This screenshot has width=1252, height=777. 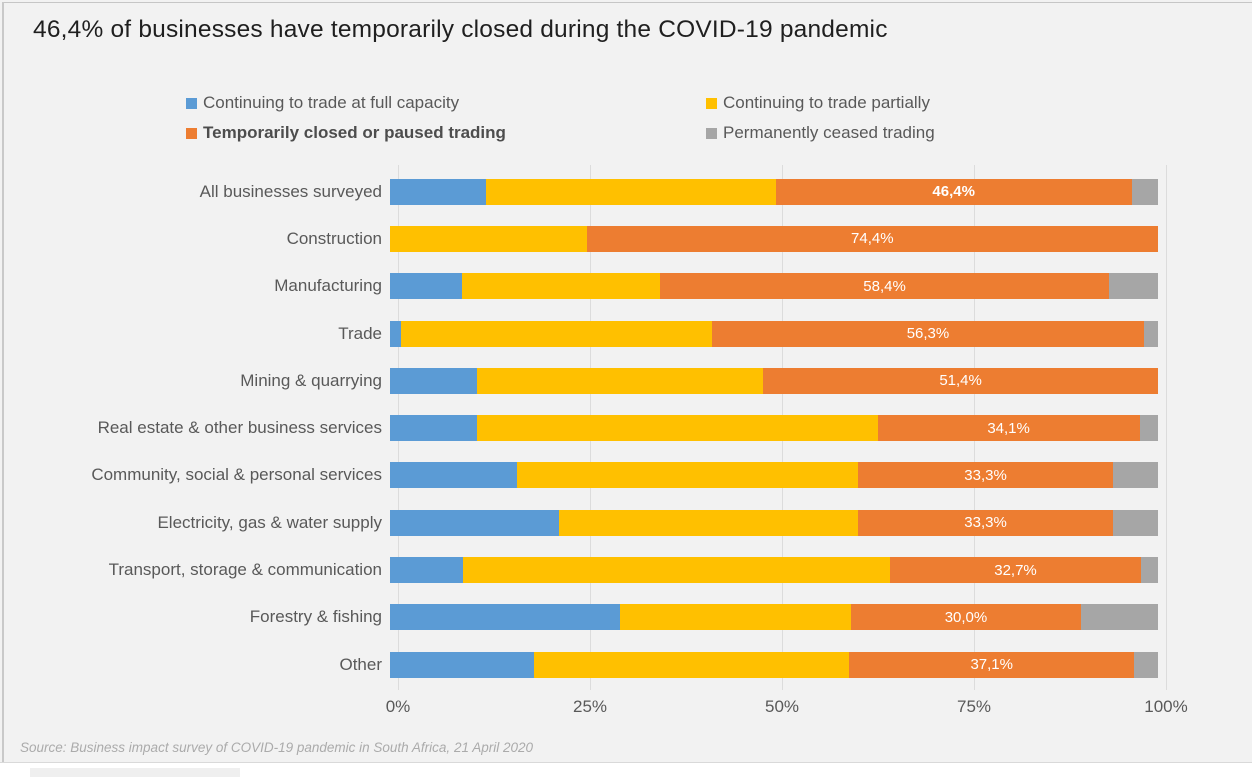 What do you see at coordinates (328, 286) in the screenshot?
I see `category-label: Manufacturing` at bounding box center [328, 286].